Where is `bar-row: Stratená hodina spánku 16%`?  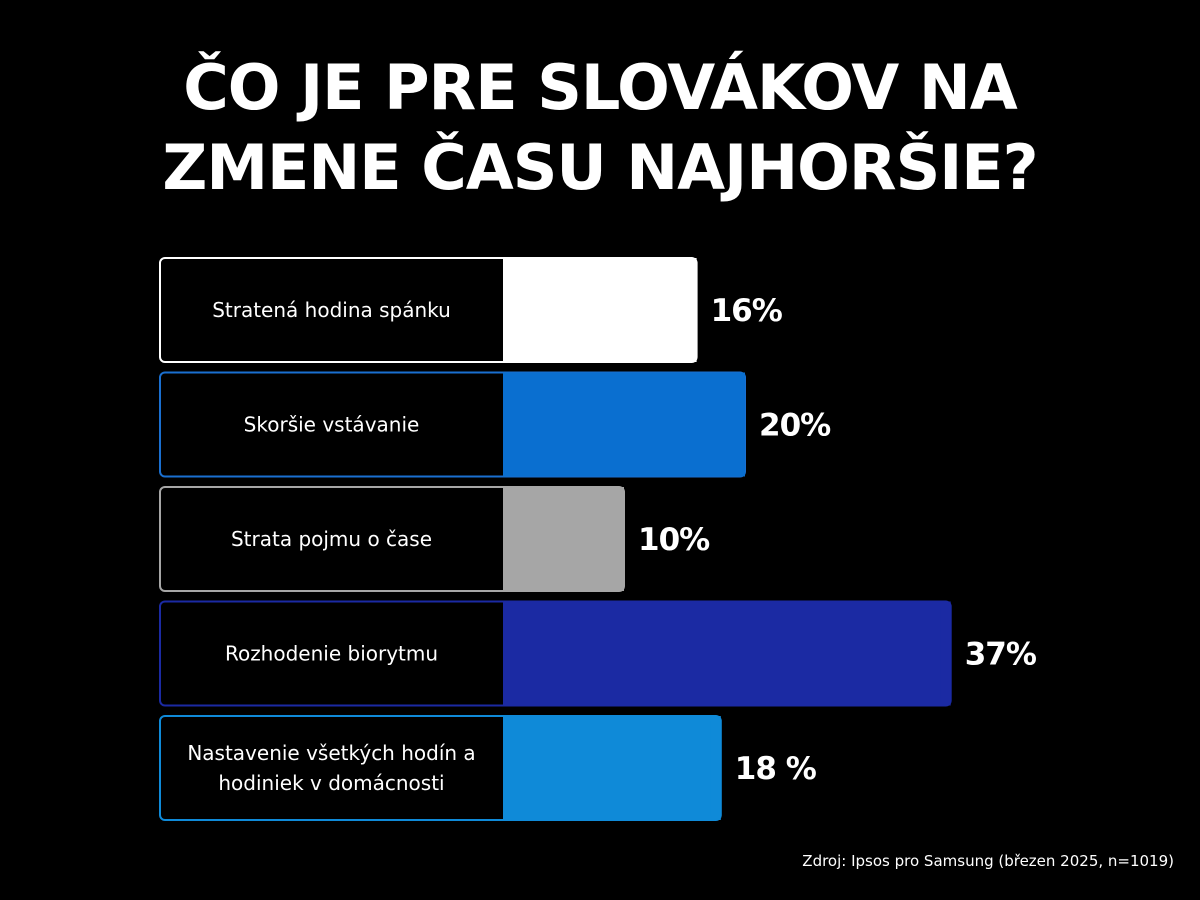
bar-row: Stratená hodina spánku 16% is located at coordinates (471, 310).